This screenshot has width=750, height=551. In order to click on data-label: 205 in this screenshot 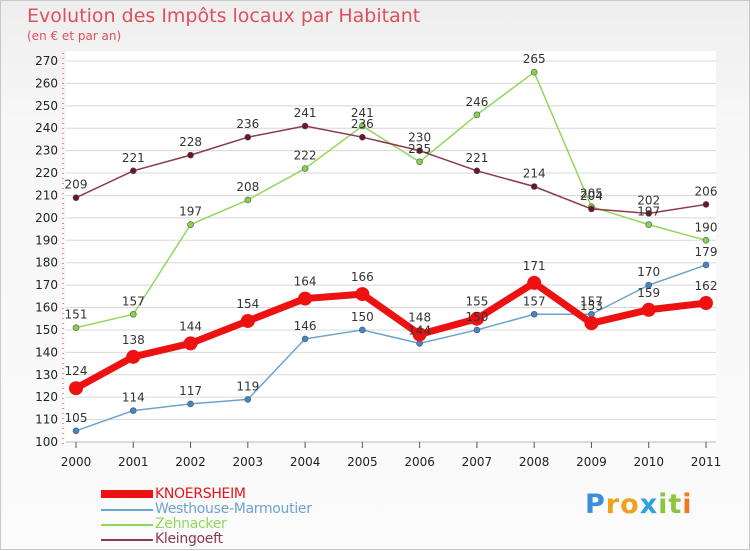, I will do `click(591, 194)`.